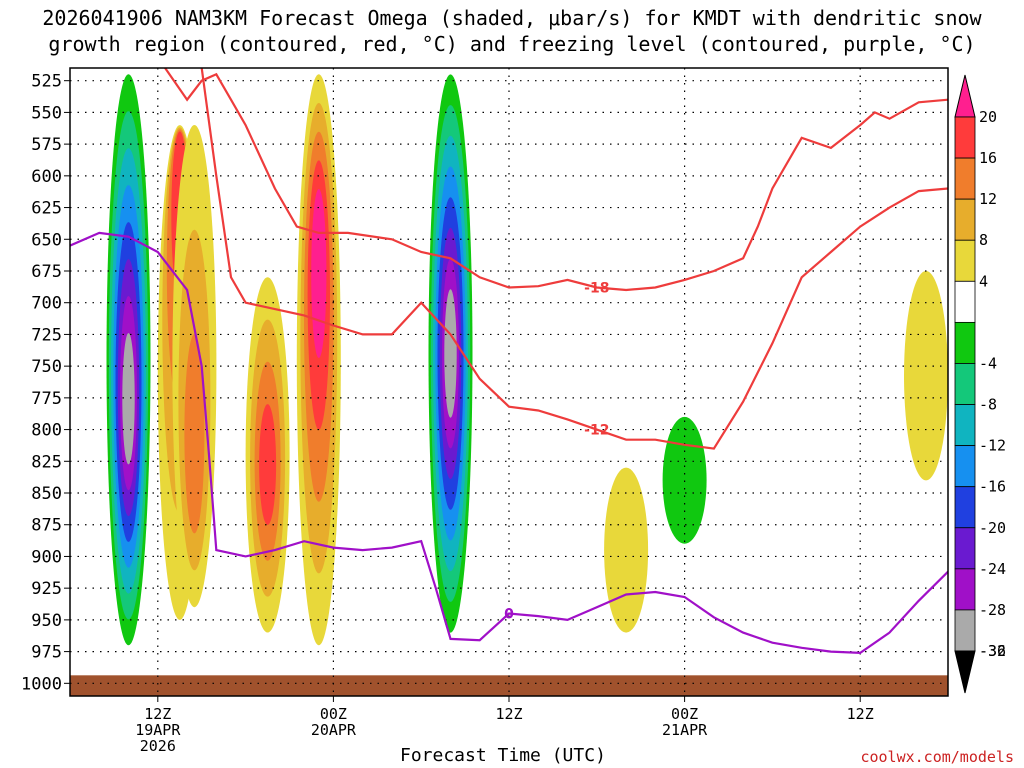  Describe the element at coordinates (46, 526) in the screenshot. I see `y-tick-label-875: 875` at that location.